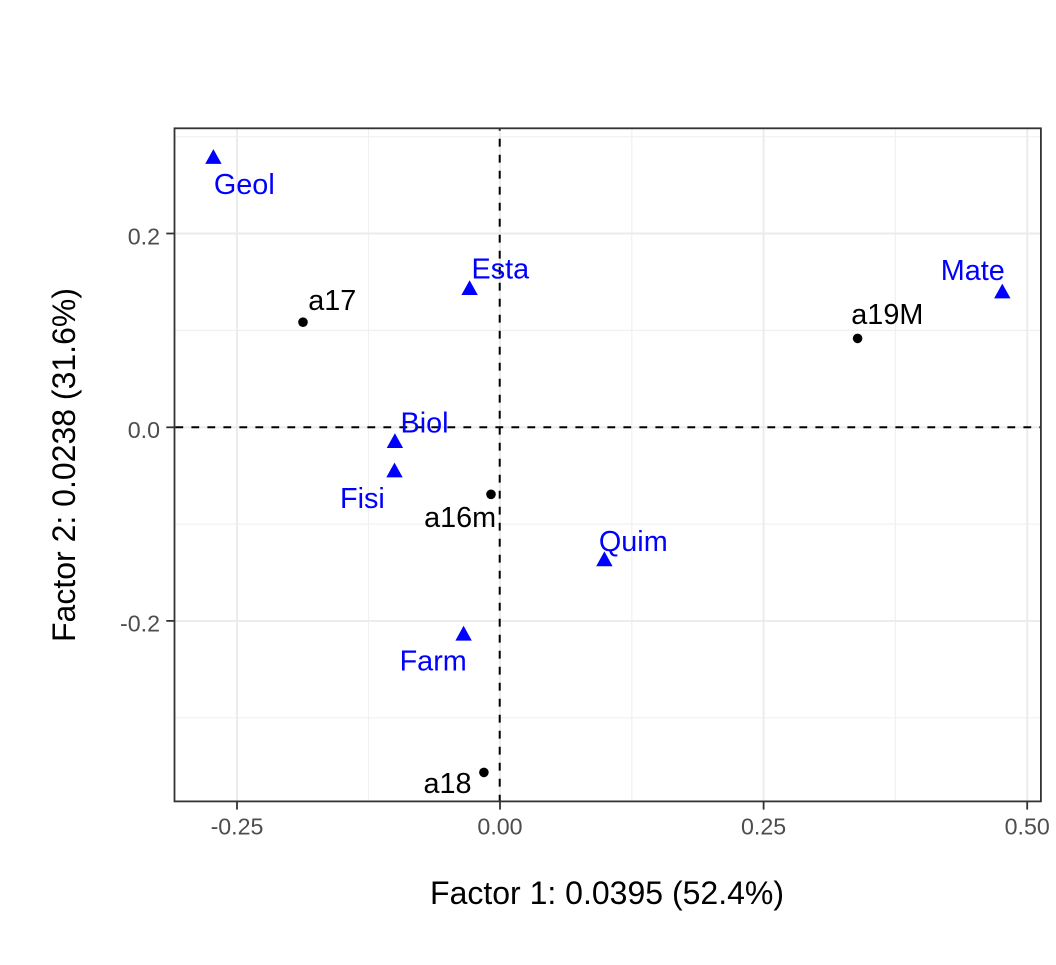 Image resolution: width=1056 pixels, height=965 pixels. What do you see at coordinates (362, 499) in the screenshot?
I see `svg-text: Fisi` at bounding box center [362, 499].